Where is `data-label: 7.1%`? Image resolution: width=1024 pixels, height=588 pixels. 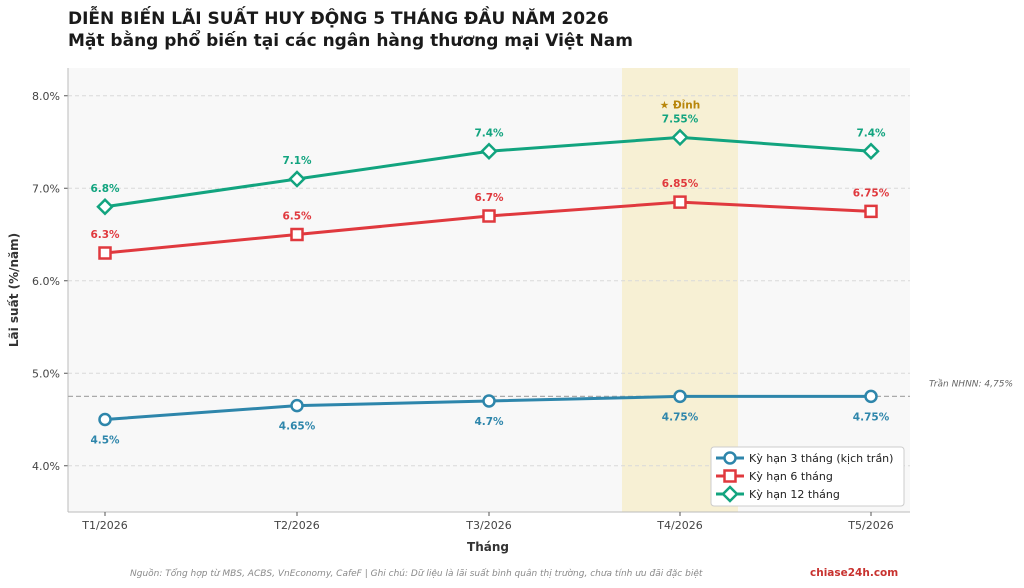
data-label: 7.1% is located at coordinates (297, 161).